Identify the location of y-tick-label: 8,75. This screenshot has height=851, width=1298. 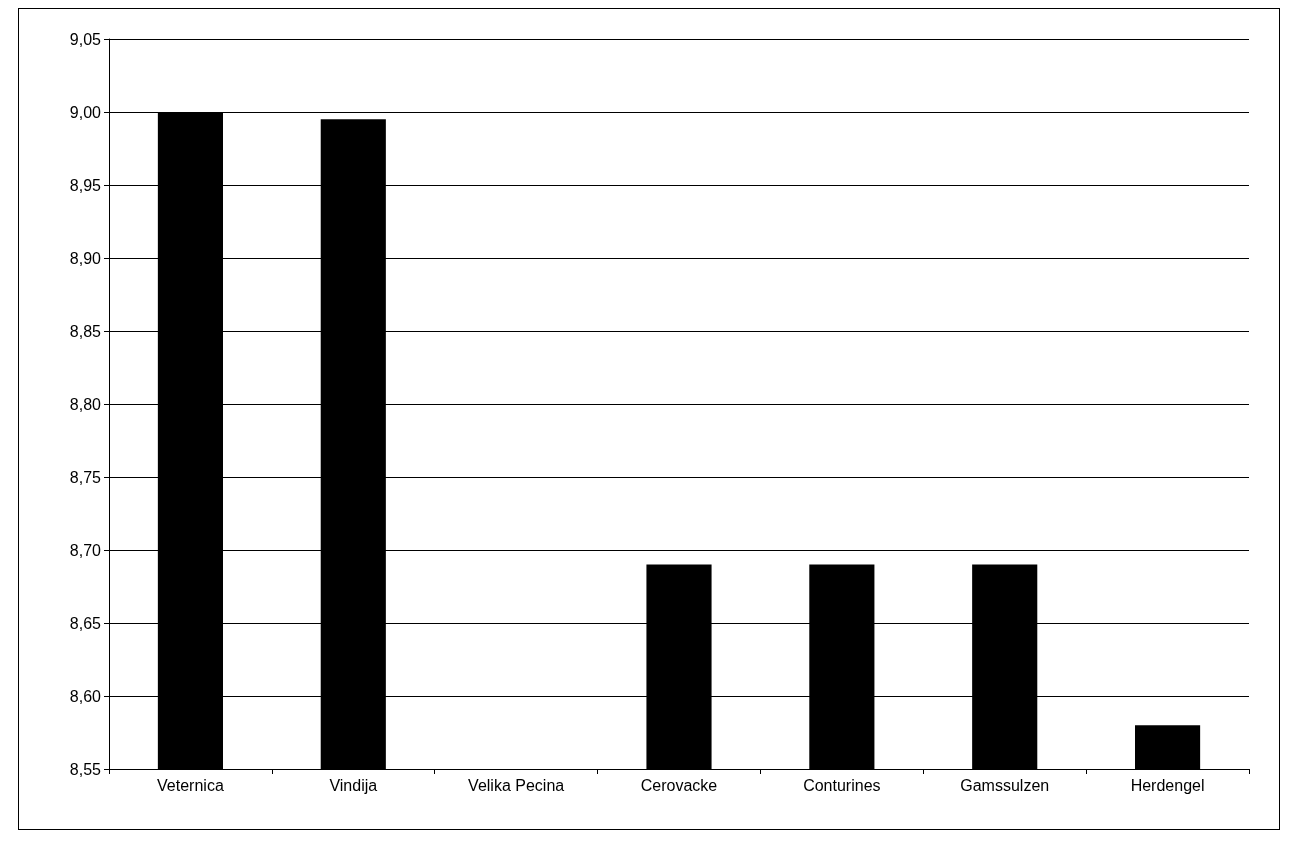
(85, 477).